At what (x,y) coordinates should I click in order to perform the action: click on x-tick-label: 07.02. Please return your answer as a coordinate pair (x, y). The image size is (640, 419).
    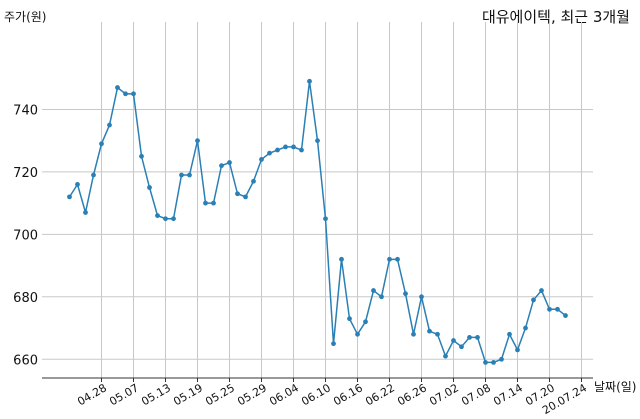
    Looking at the image, I should click on (444, 394).